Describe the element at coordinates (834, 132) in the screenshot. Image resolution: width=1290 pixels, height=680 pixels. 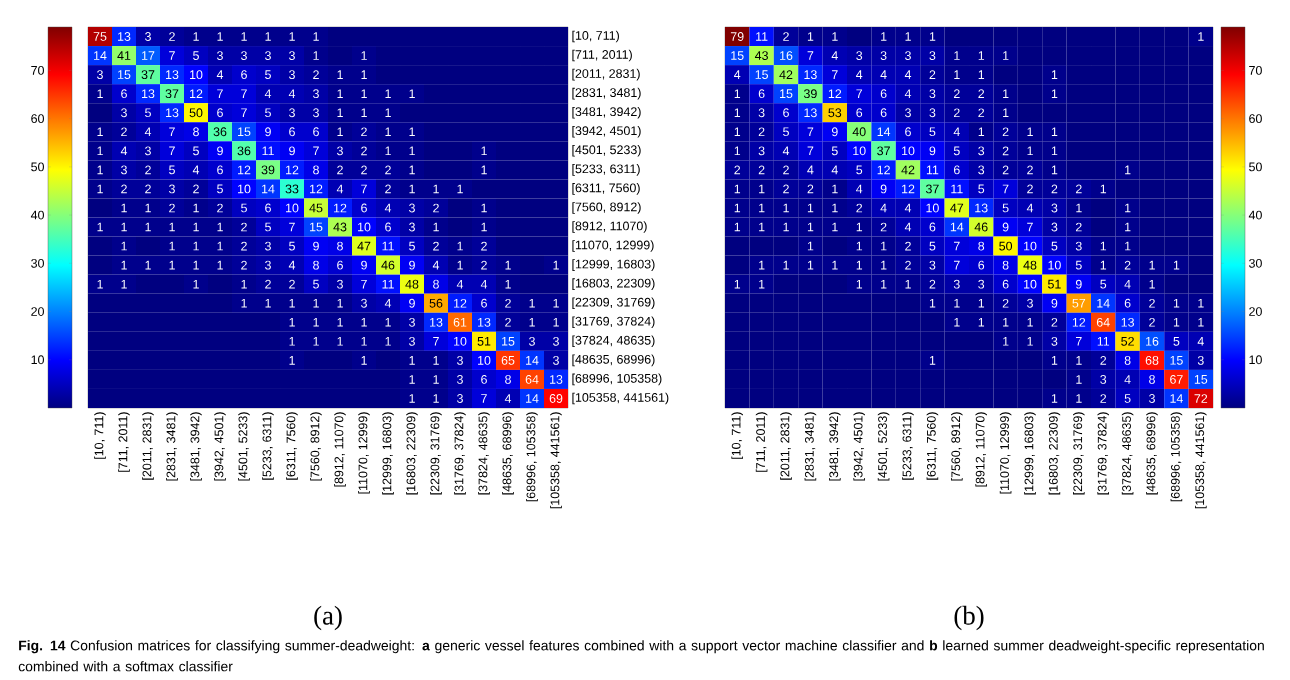
I see `data-label: 9` at that location.